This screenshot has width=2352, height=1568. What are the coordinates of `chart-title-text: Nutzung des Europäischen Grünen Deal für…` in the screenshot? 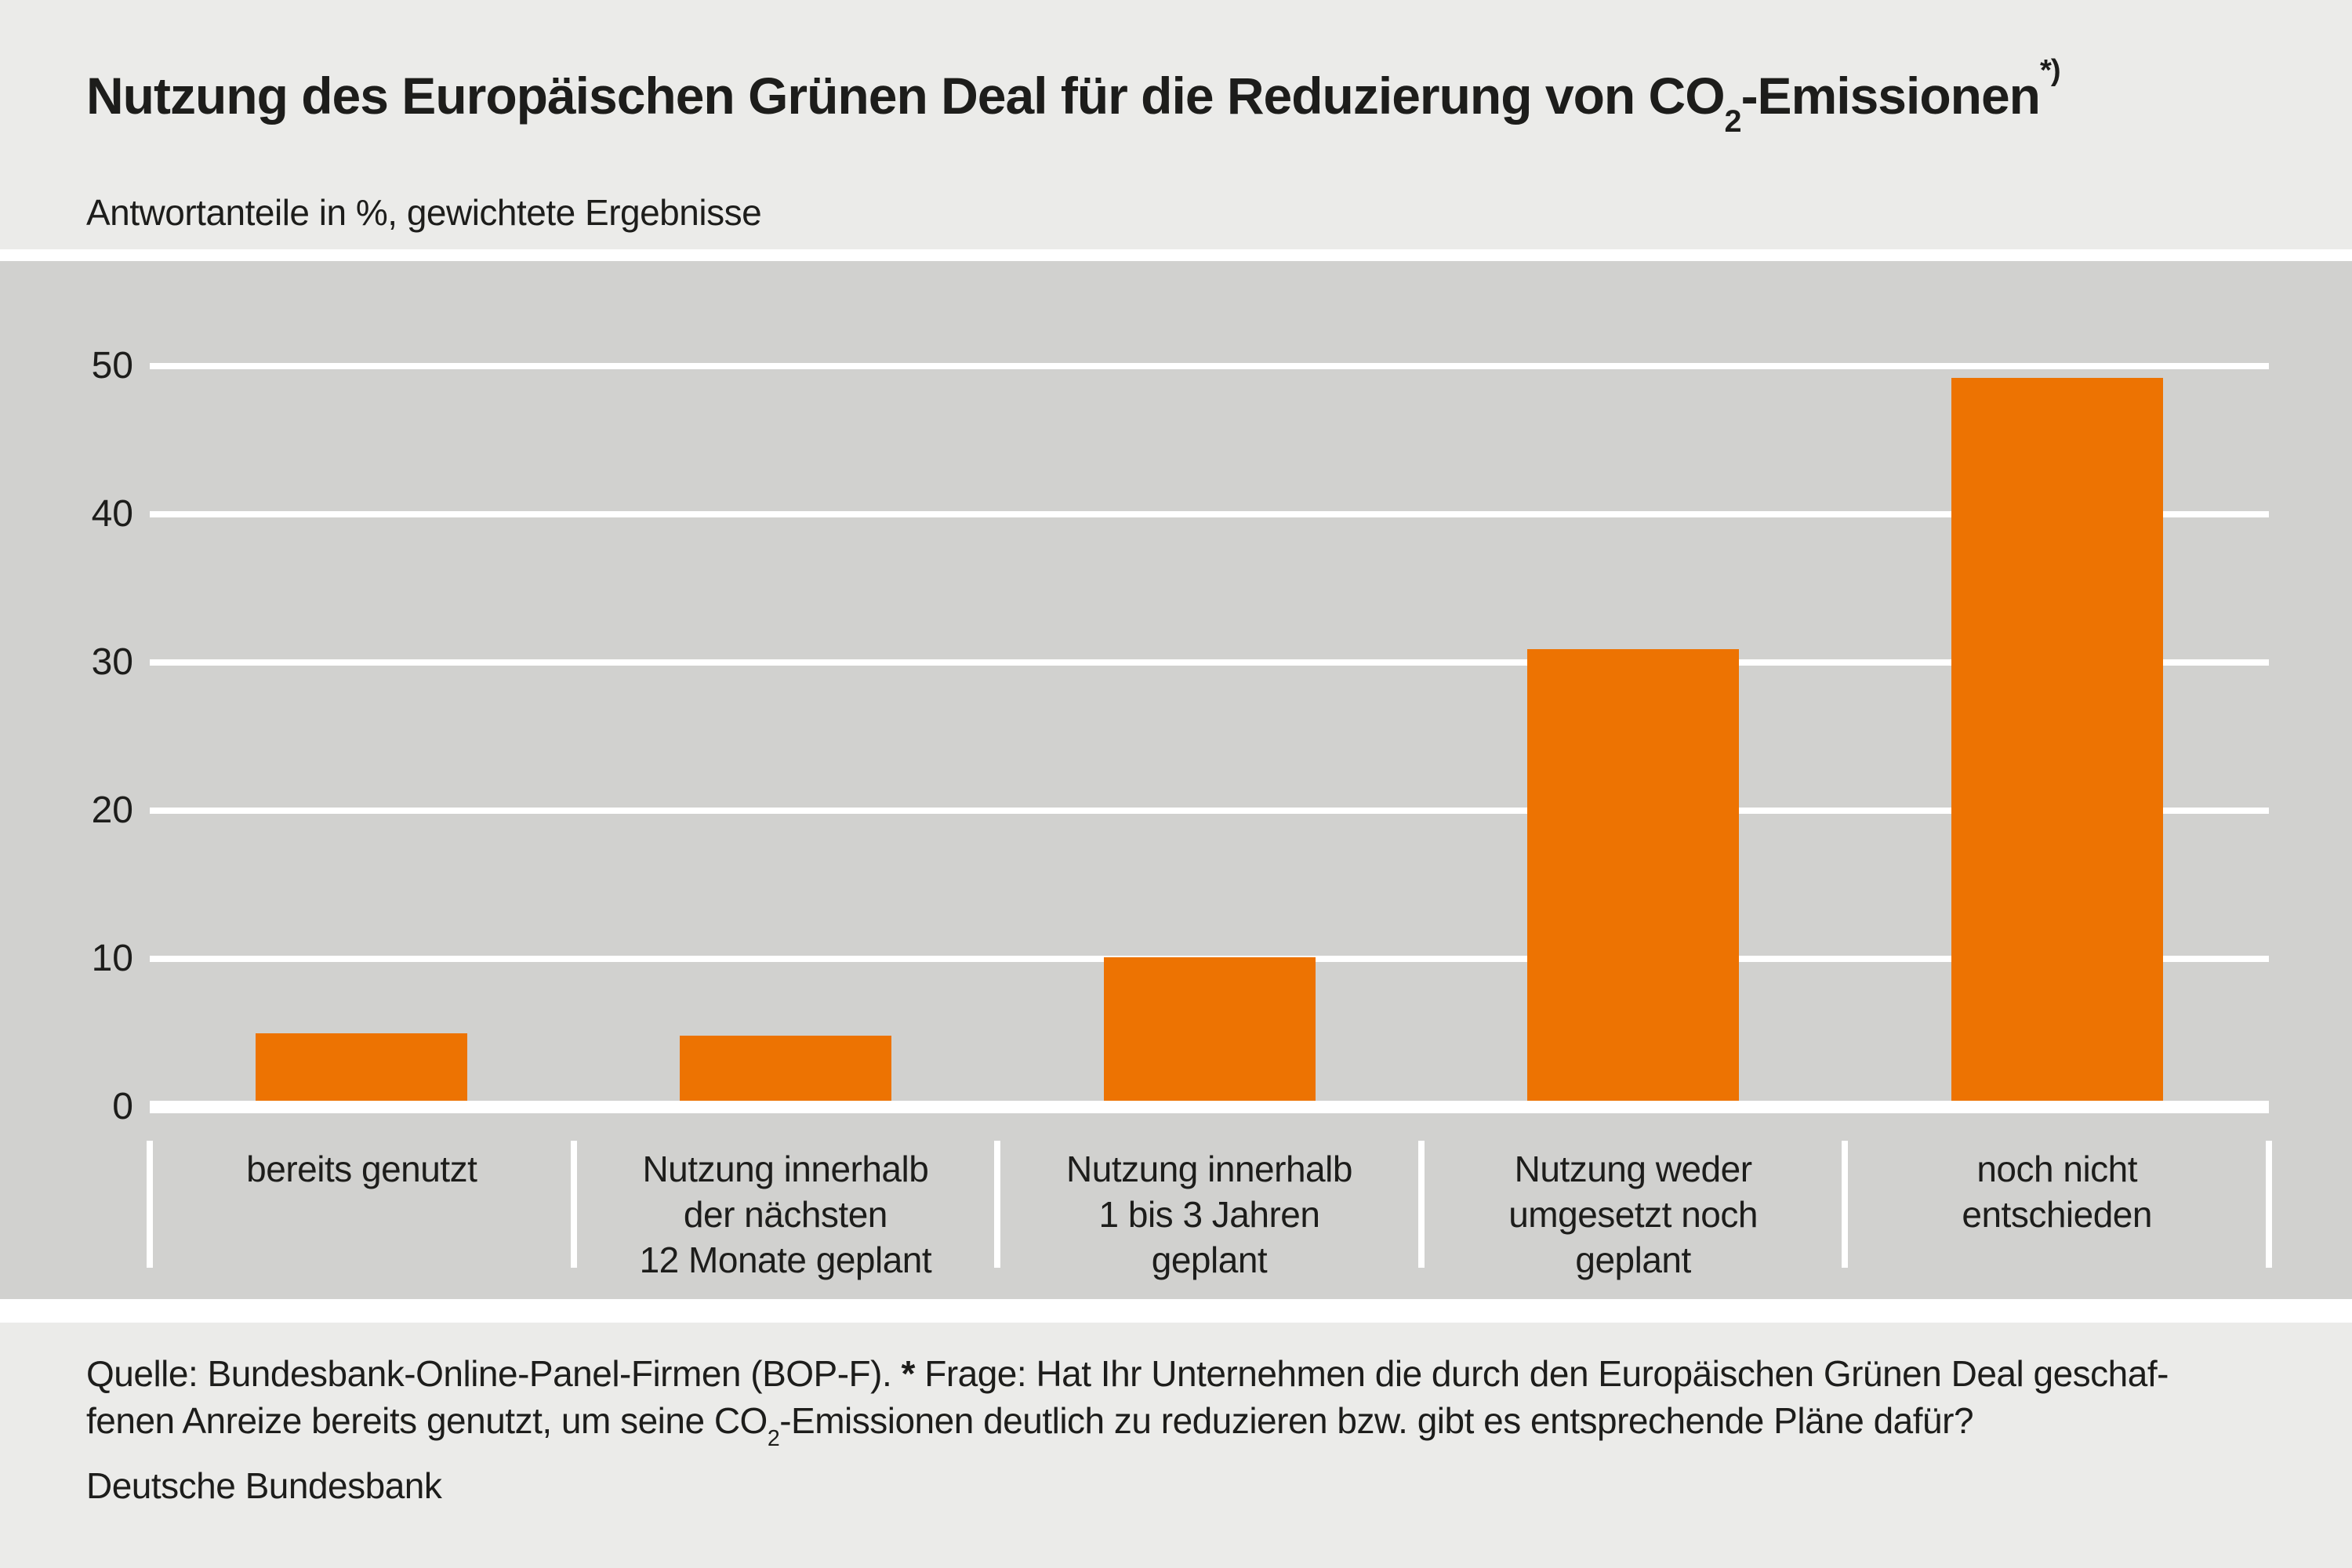 It's located at (906, 96).